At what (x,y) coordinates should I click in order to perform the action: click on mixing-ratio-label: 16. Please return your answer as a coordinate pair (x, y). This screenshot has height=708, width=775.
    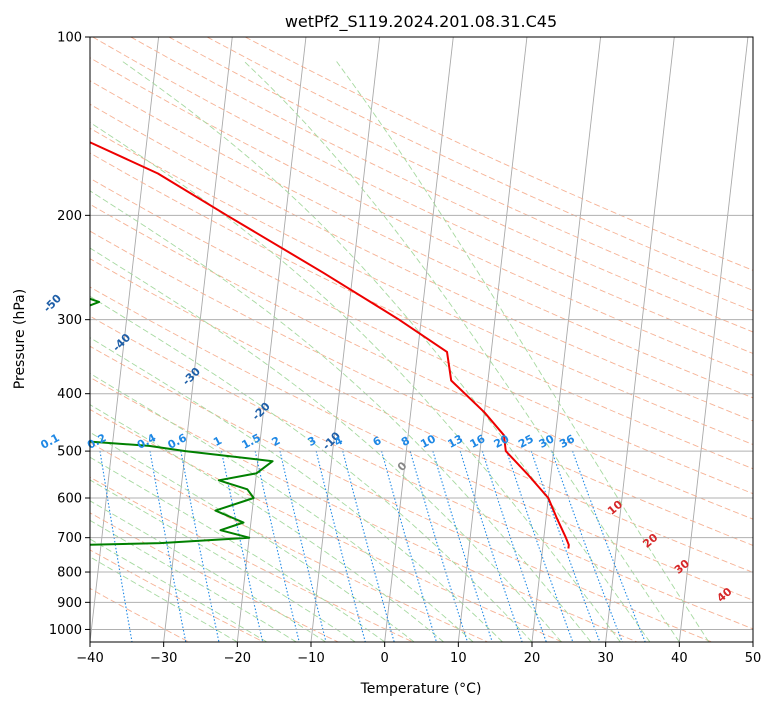
    Looking at the image, I should click on (478, 441).